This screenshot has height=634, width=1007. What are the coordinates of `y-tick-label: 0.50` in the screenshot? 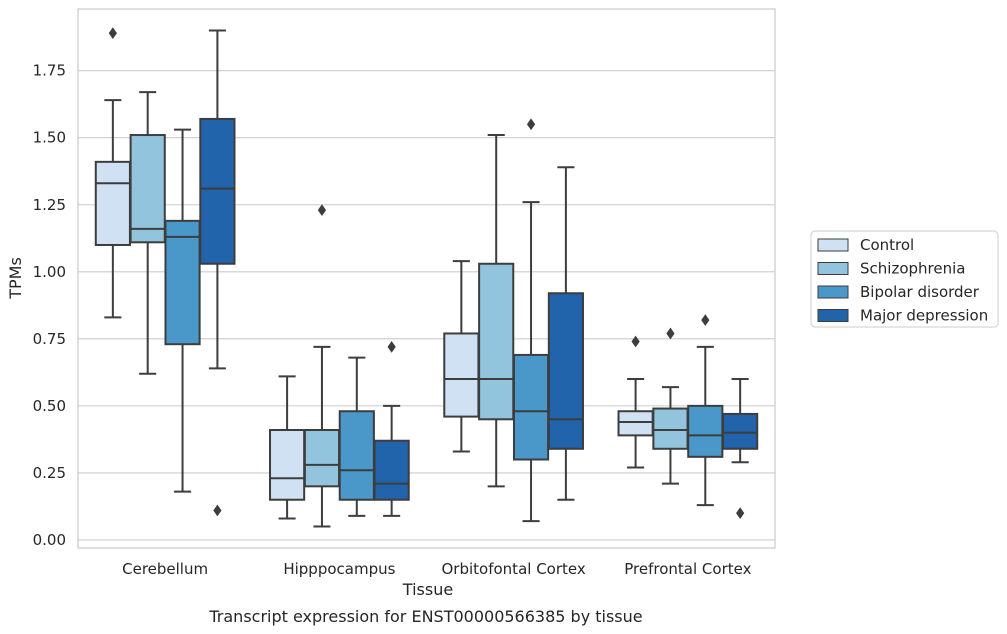 It's located at (49, 406).